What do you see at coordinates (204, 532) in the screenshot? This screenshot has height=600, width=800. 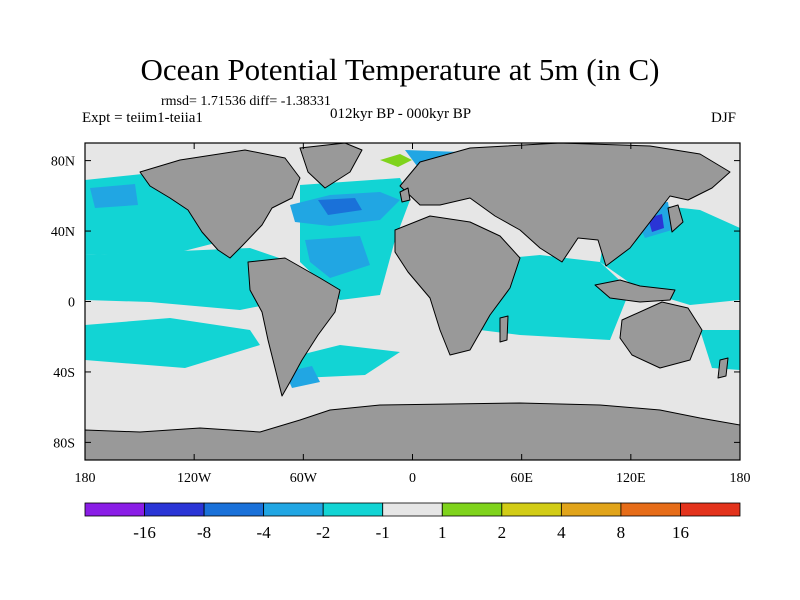 I see `colorbar-label: -8` at bounding box center [204, 532].